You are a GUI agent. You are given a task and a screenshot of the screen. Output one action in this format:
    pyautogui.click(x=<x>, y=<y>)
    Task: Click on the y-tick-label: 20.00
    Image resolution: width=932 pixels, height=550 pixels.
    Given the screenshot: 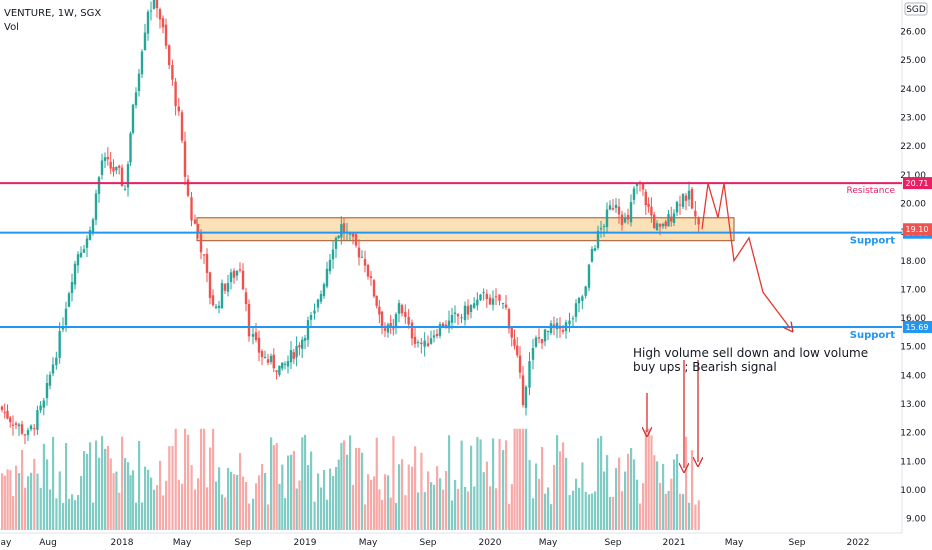 What is the action you would take?
    pyautogui.click(x=913, y=204)
    